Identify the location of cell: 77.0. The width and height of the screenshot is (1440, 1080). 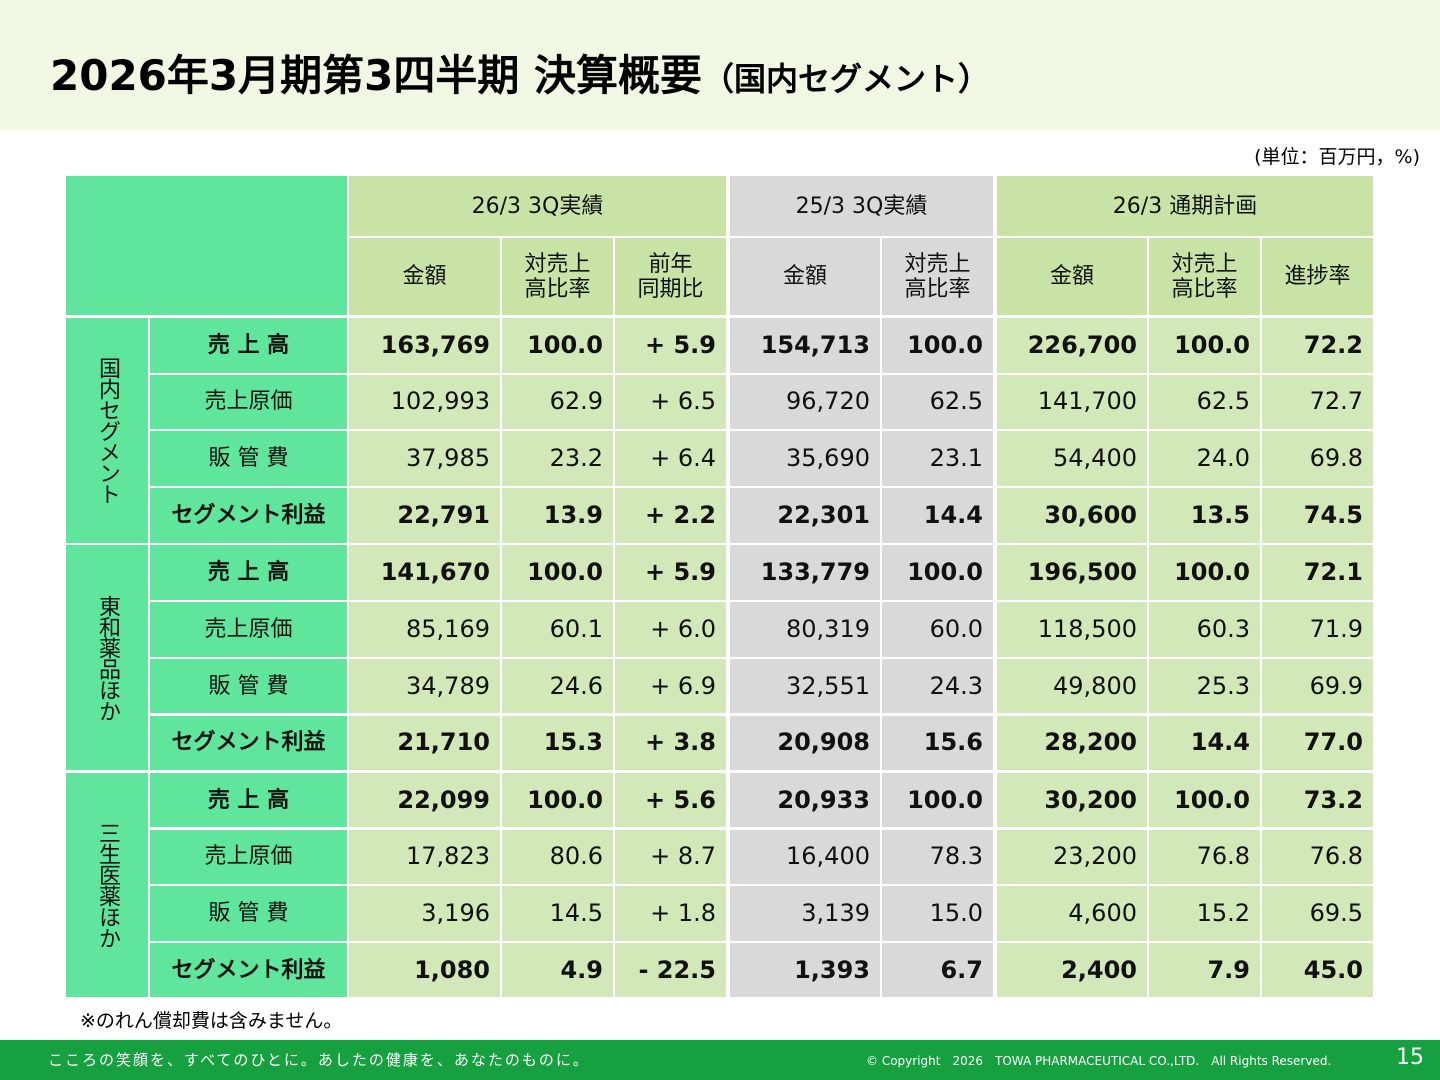
(1317, 742).